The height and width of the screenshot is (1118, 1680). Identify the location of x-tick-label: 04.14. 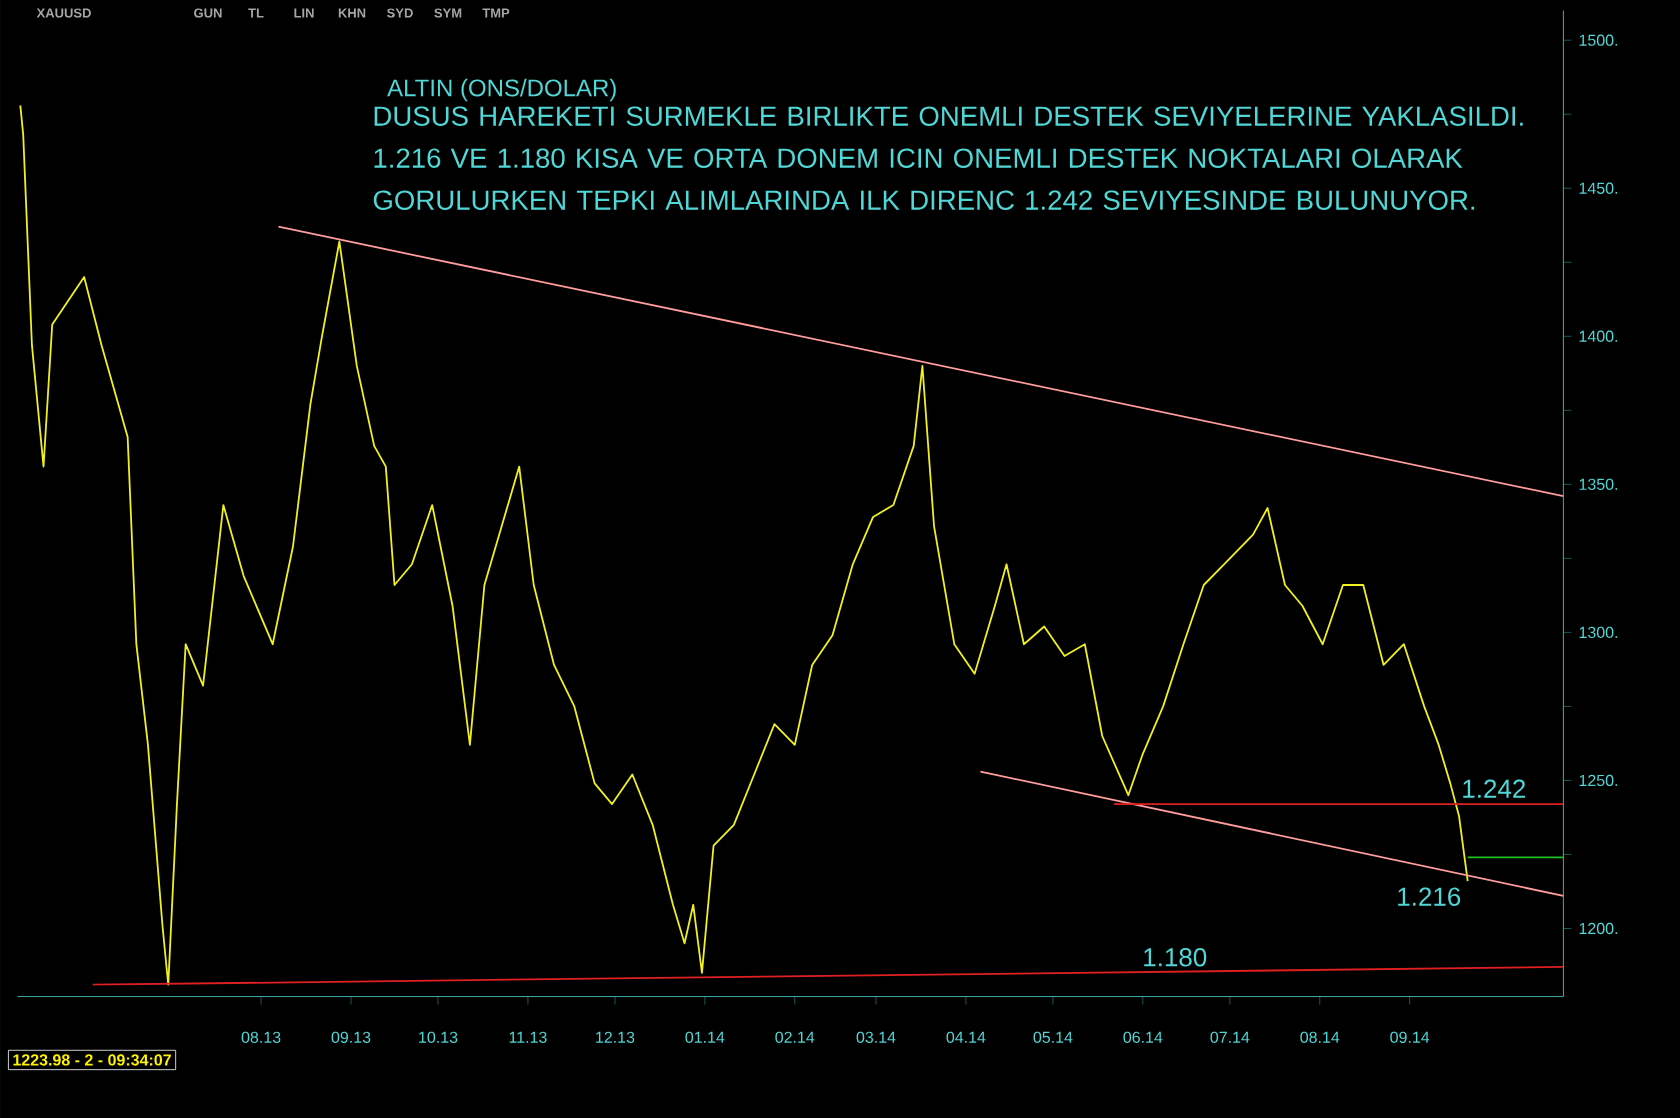
(966, 1037).